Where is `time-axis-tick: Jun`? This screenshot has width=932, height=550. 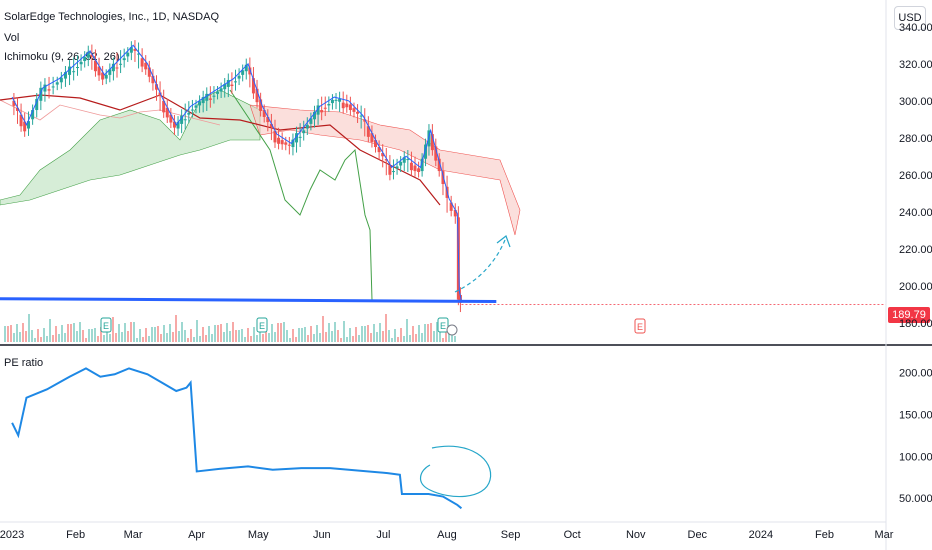
time-axis-tick: Jun is located at coordinates (322, 535).